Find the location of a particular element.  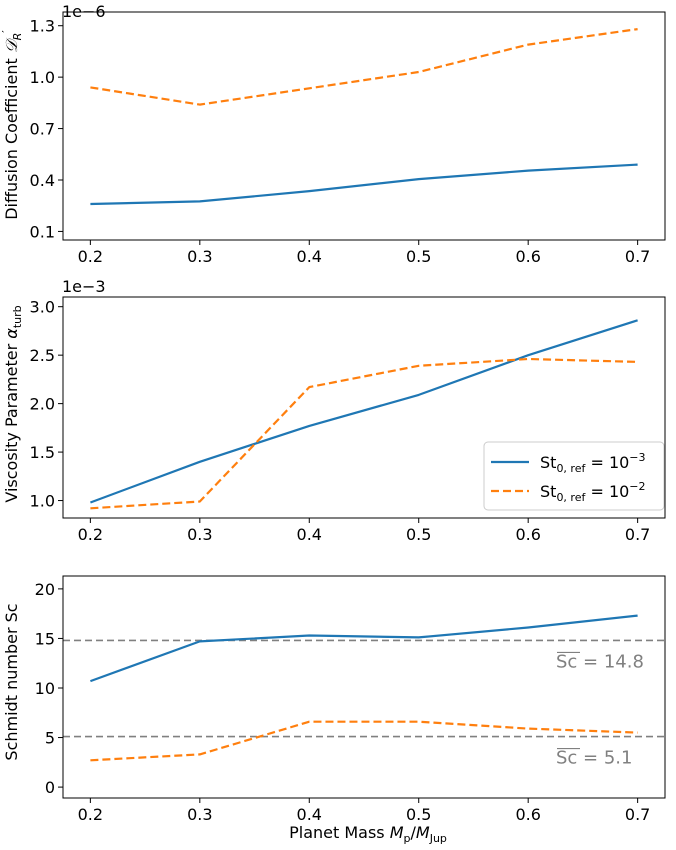

panel-1-y-tick-label: 0.4 is located at coordinates (42, 180).